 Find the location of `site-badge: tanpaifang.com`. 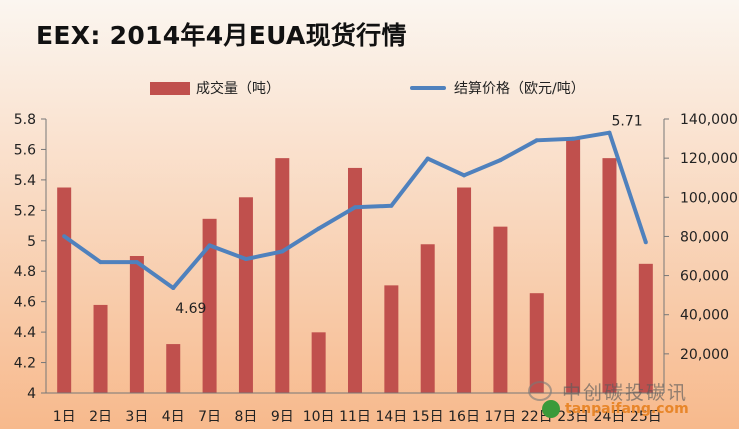

site-badge: tanpaifang.com is located at coordinates (615, 409).